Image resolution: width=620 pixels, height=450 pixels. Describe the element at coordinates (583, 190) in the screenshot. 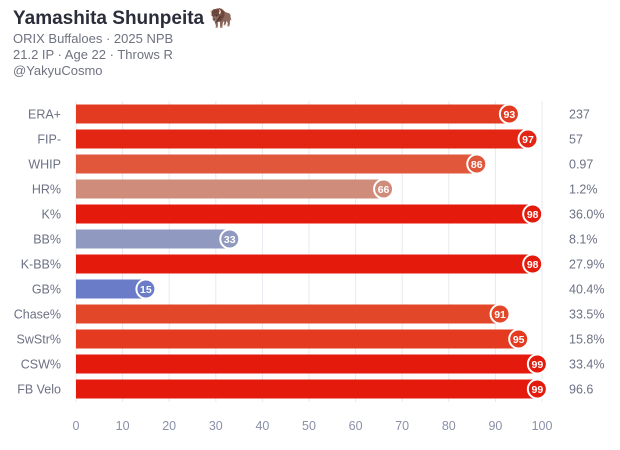

I see `stat-value: 1.2%` at that location.